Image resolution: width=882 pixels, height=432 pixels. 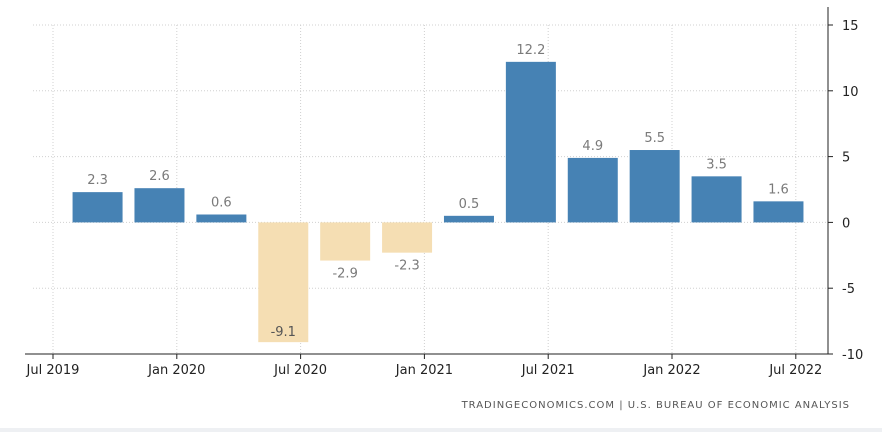 What do you see at coordinates (778, 189) in the screenshot?
I see `bar-value-label: 1.6` at bounding box center [778, 189].